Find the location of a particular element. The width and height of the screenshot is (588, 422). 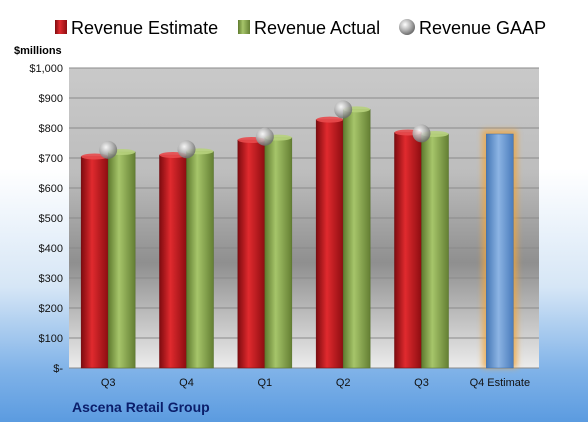

legend-label-revenue-actual: Revenue Actual is located at coordinates (317, 28).